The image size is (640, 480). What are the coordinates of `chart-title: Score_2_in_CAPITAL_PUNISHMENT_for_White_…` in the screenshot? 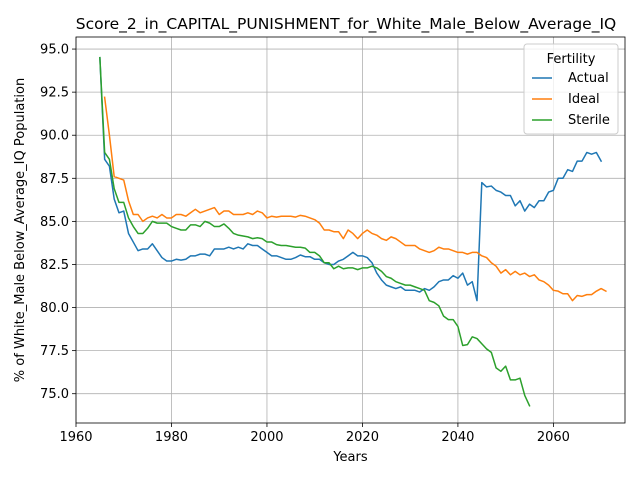 It's located at (346, 24).